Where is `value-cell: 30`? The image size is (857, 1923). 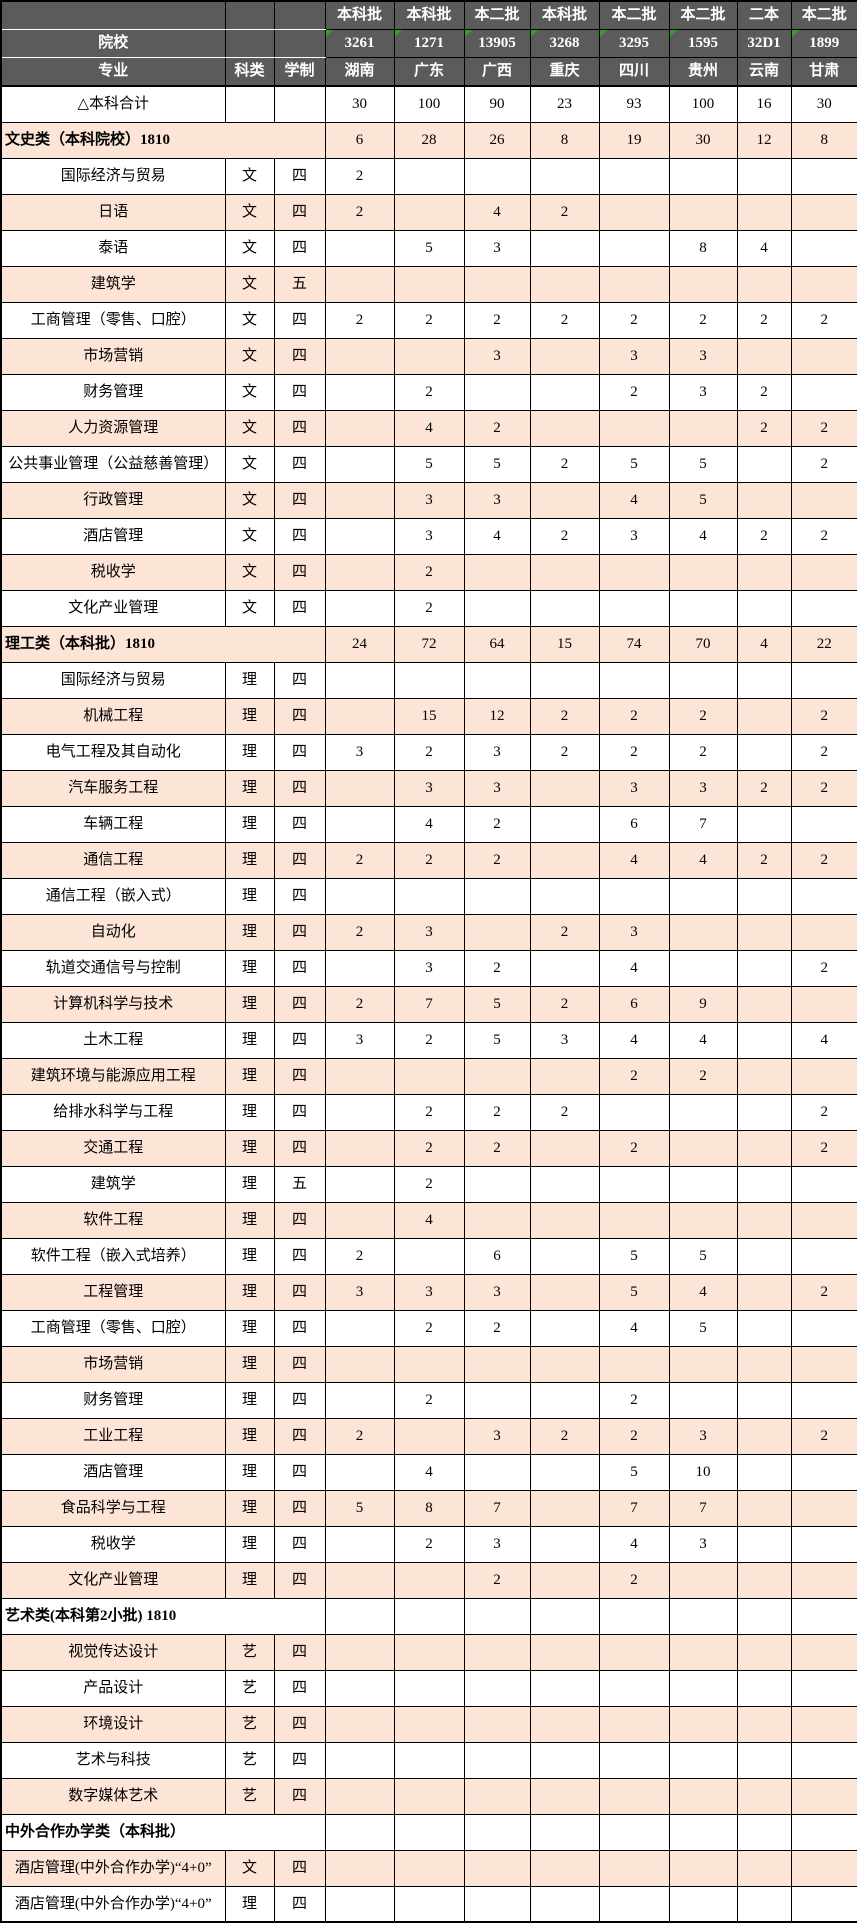 value-cell: 30 is located at coordinates (823, 104).